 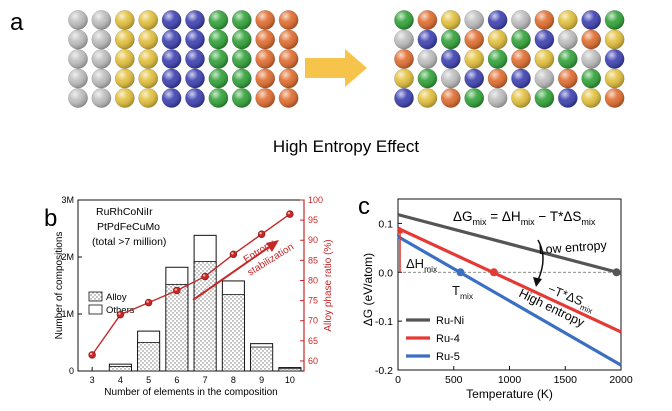 What do you see at coordinates (59, 286) in the screenshot?
I see `y-axis-title: Number of compositions` at bounding box center [59, 286].